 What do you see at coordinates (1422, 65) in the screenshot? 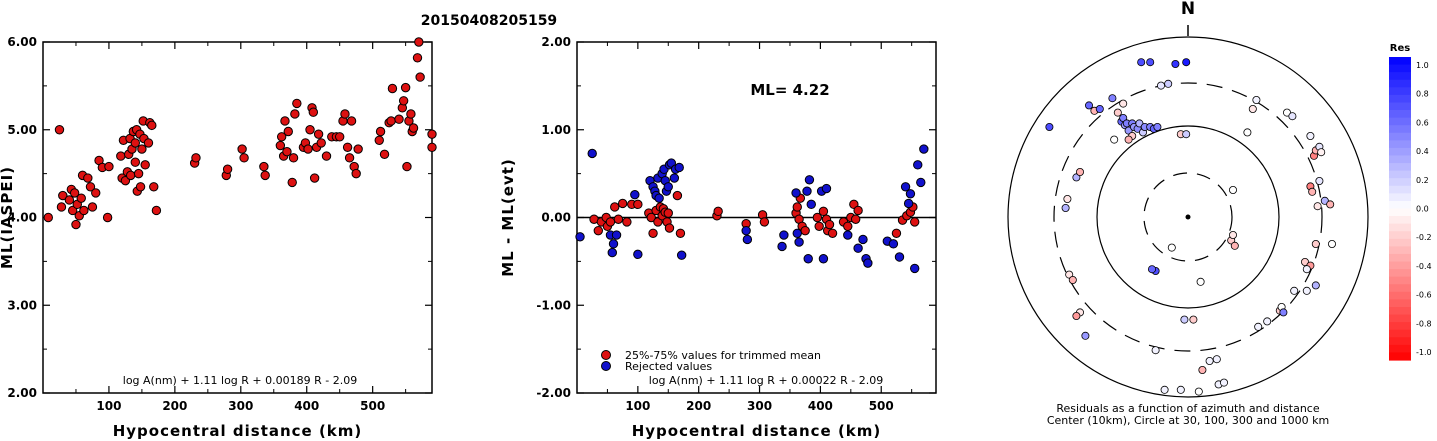
I see `colorbar-label: 1.0` at bounding box center [1422, 65].